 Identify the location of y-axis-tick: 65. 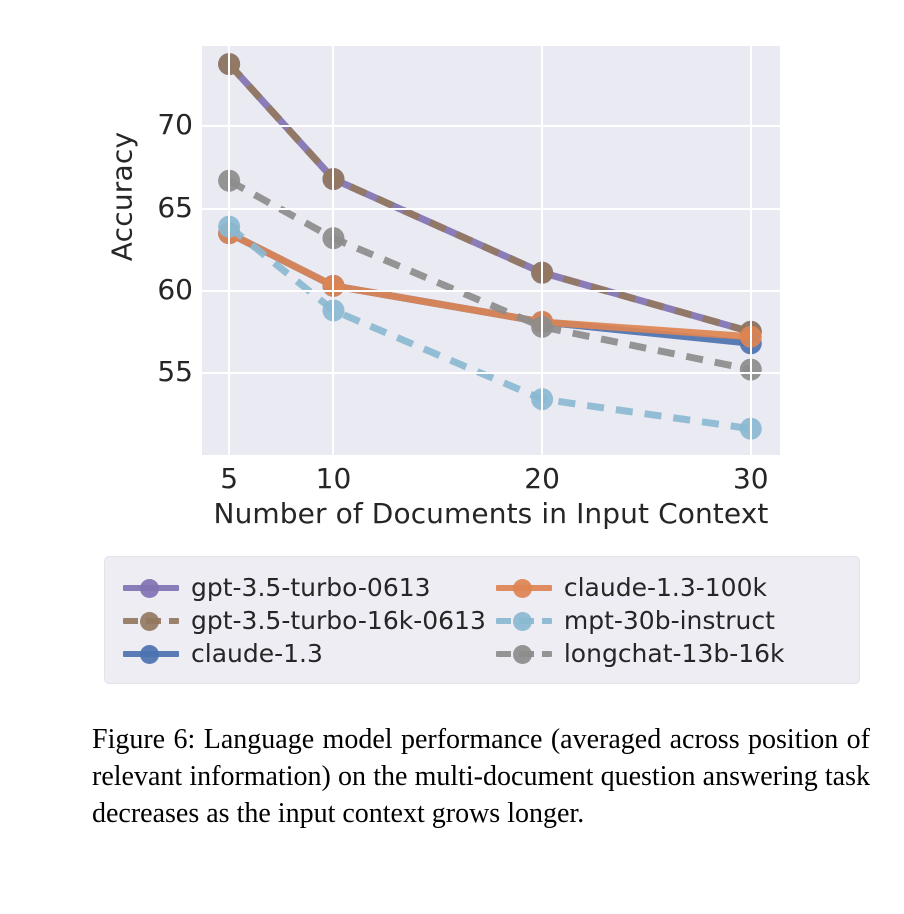
(175, 207).